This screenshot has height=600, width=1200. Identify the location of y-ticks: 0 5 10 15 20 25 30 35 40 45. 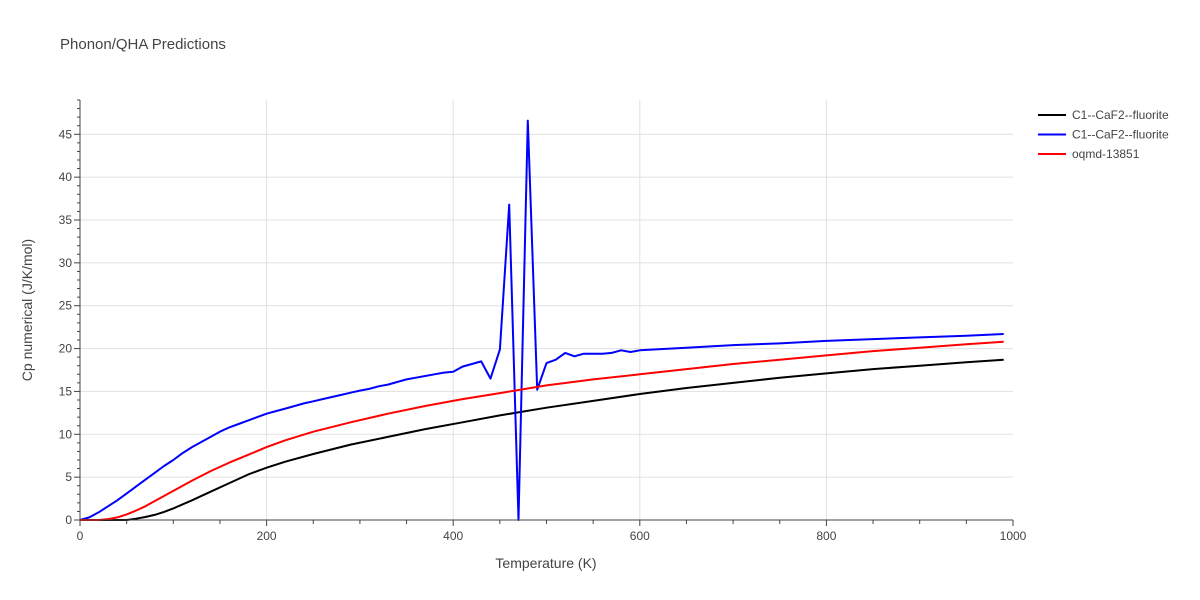
(66, 327).